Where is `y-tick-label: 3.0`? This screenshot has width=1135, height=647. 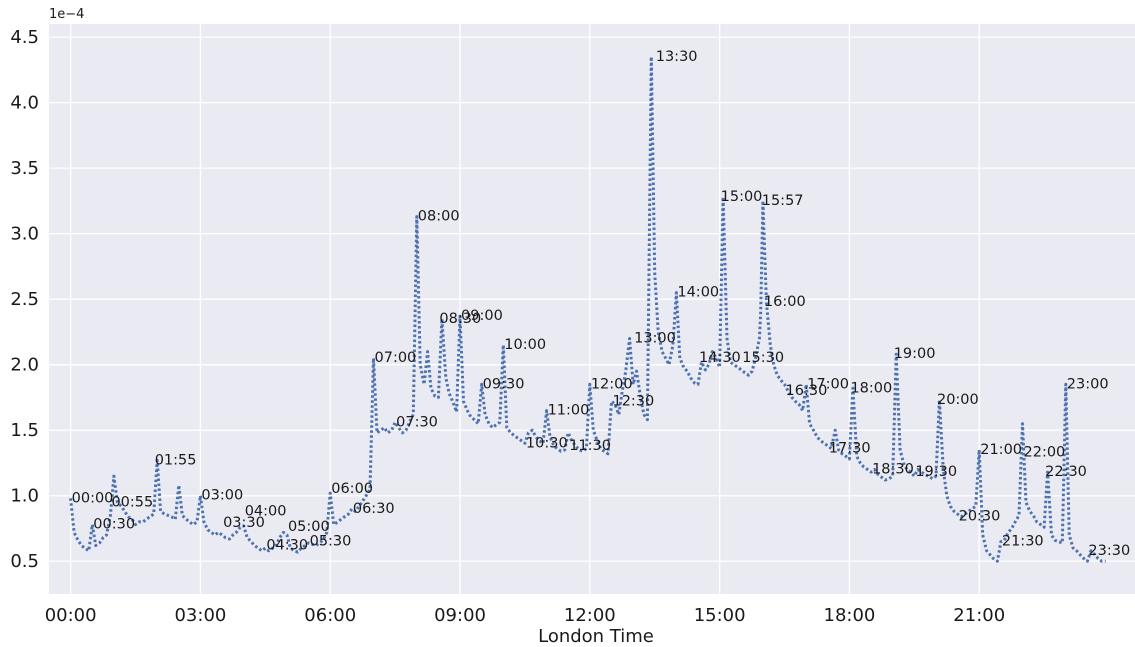 y-tick-label: 3.0 is located at coordinates (24, 234).